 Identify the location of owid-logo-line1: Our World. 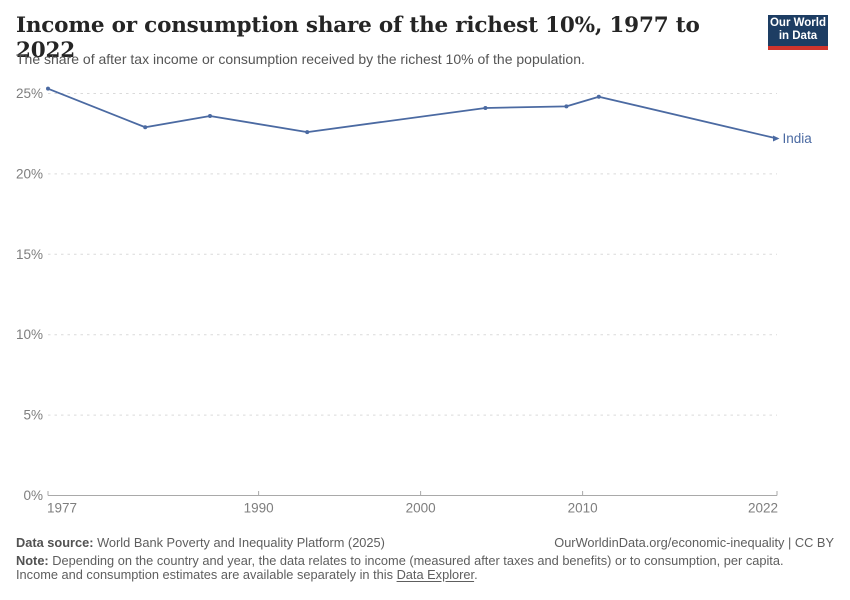
(797, 23).